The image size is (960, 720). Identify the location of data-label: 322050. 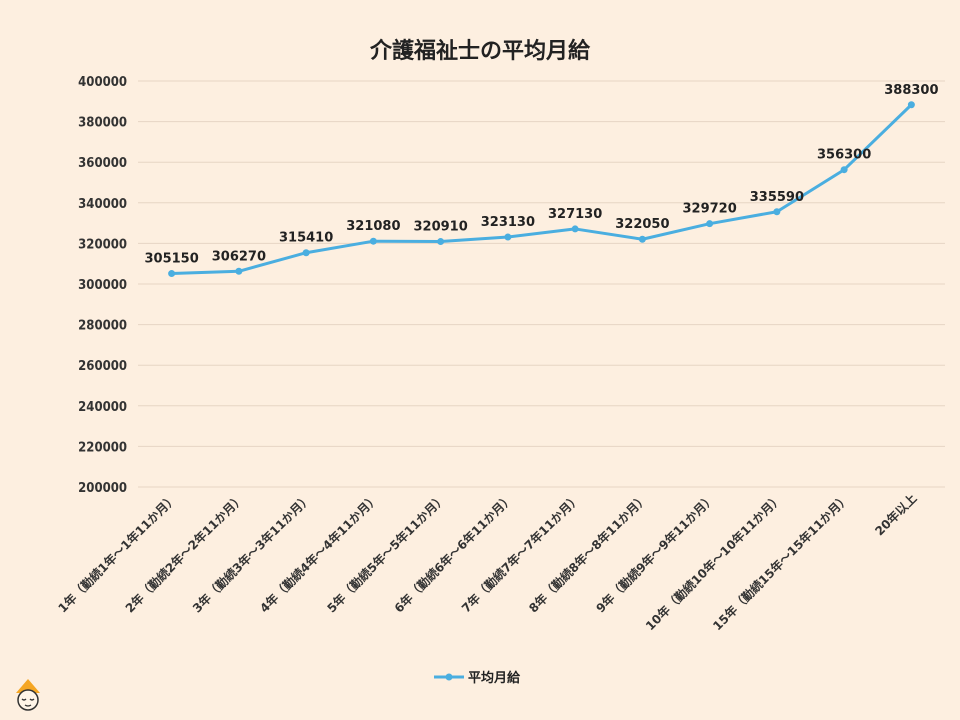
(642, 224).